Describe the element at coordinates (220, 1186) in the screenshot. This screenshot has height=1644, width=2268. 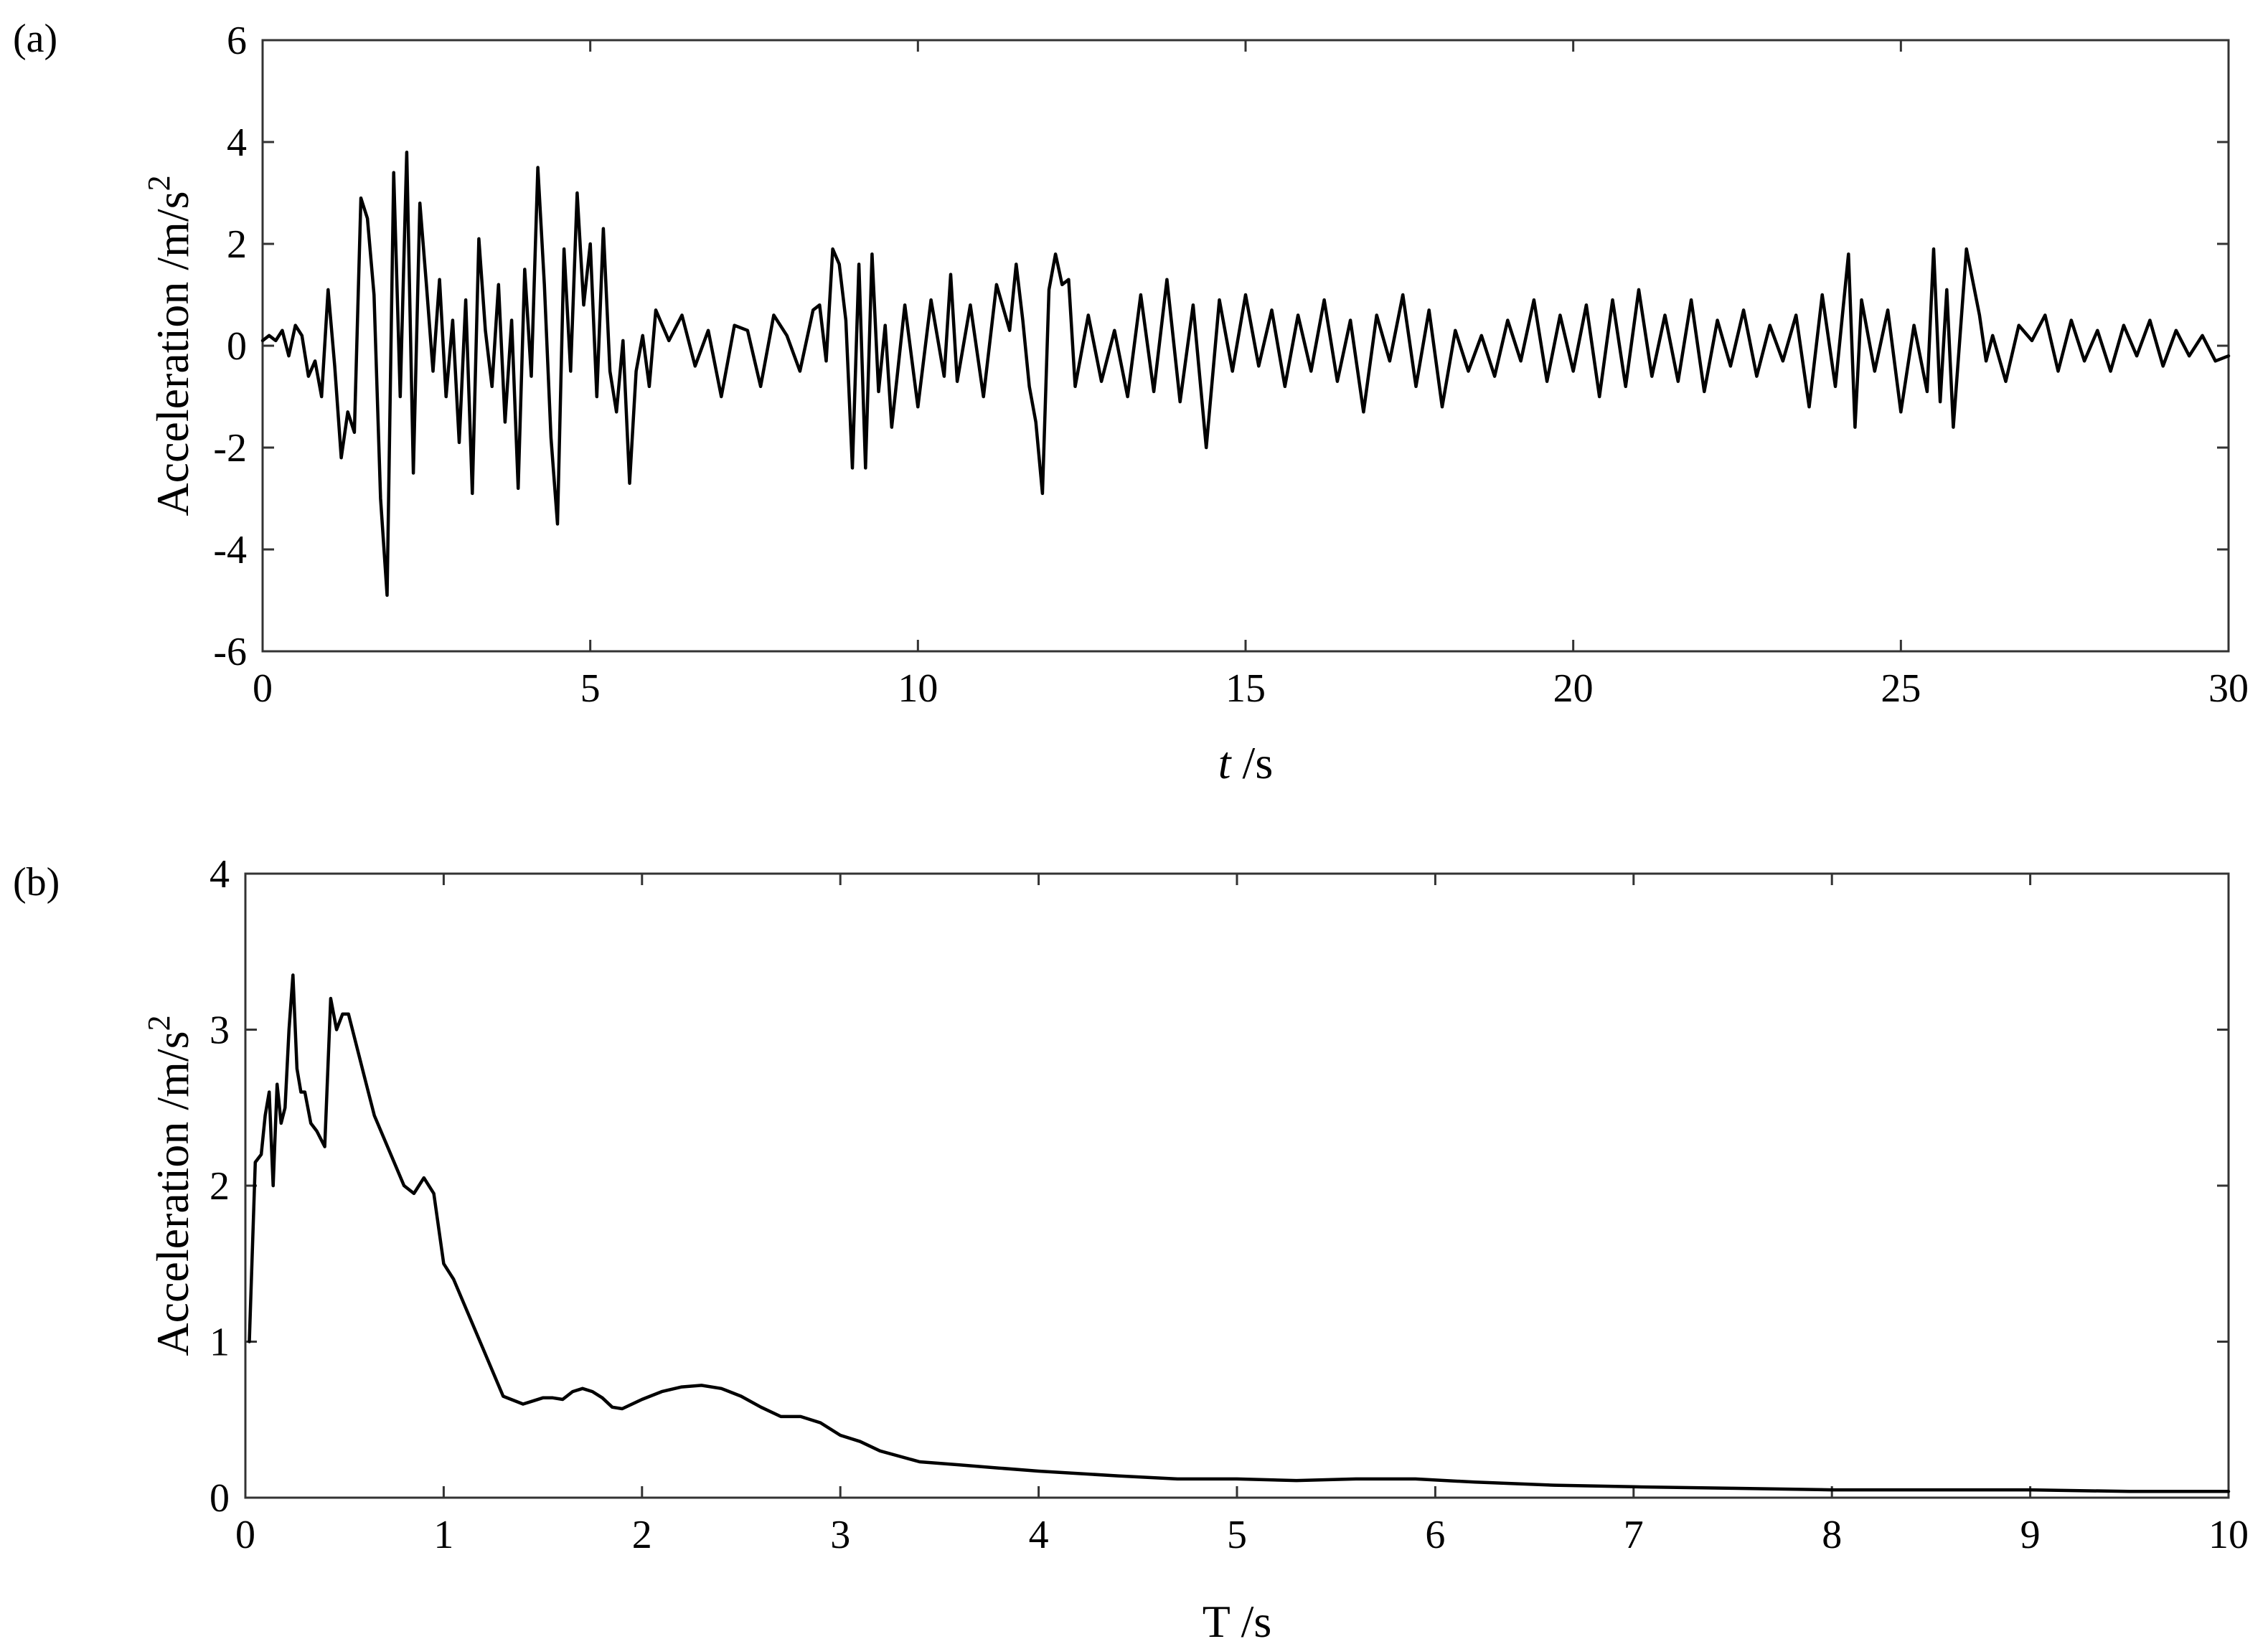
I see `panel-b-ytick-label: 2` at that location.